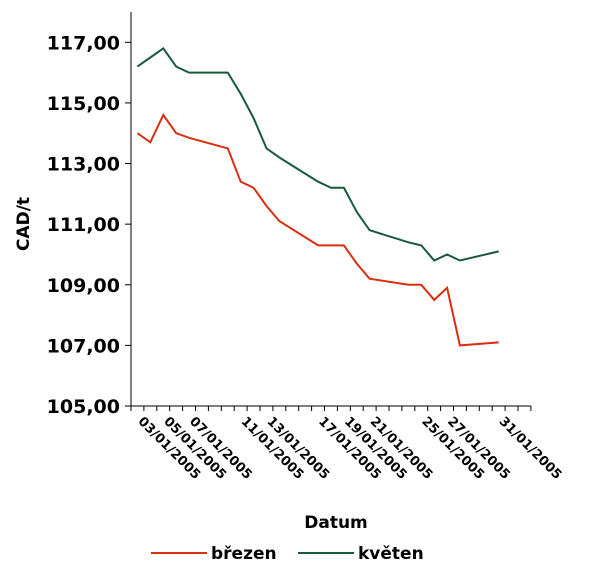  What do you see at coordinates (83, 104) in the screenshot?
I see `y-tick-label: 115,00` at bounding box center [83, 104].